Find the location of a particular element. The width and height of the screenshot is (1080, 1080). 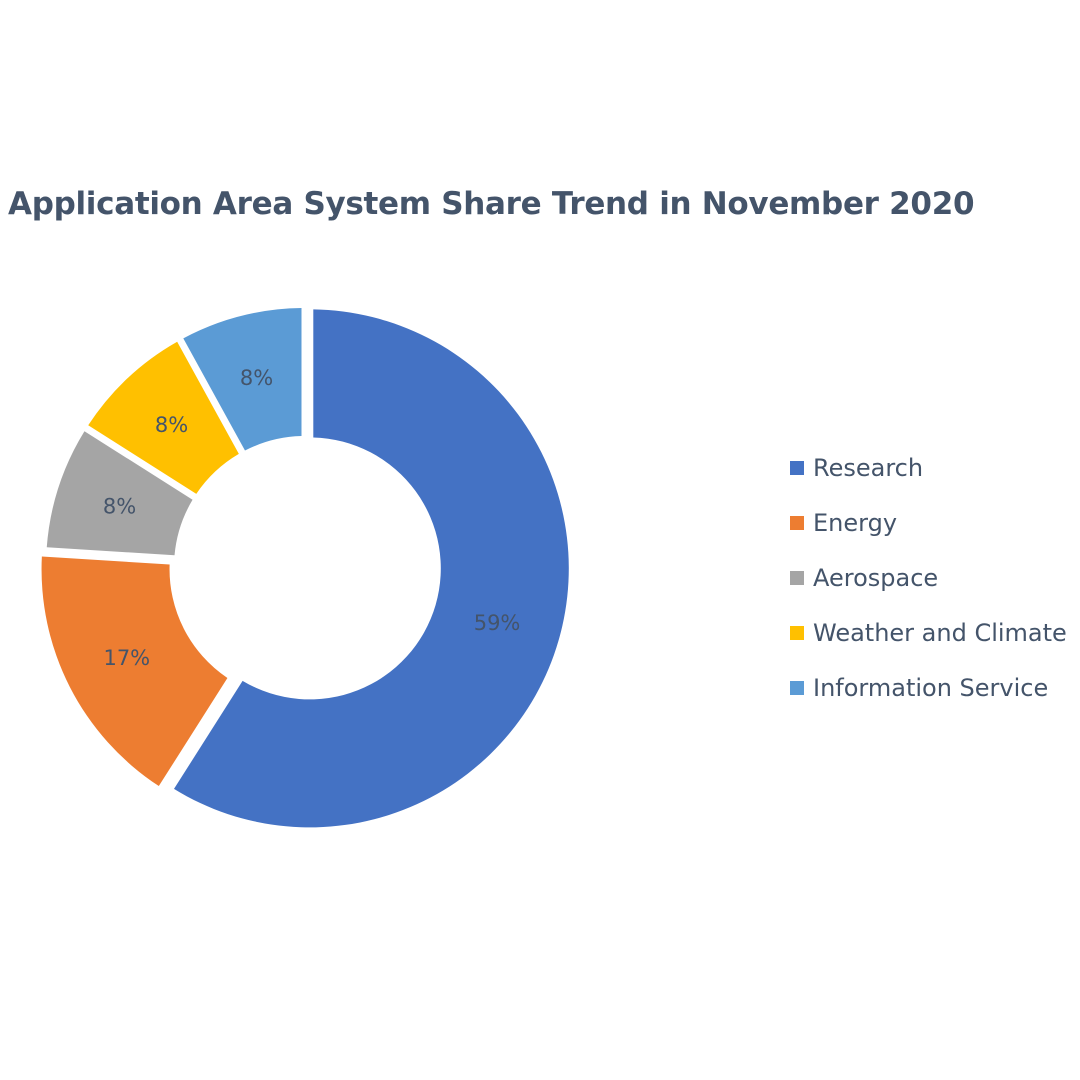

legend-item-weather-and-climate: Weather and Climate is located at coordinates (928, 632).